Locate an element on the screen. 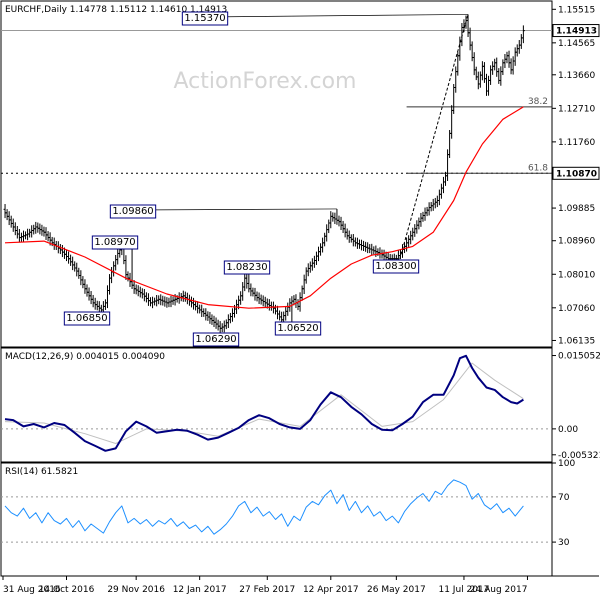  current-price-tag-box is located at coordinates (576, 31).